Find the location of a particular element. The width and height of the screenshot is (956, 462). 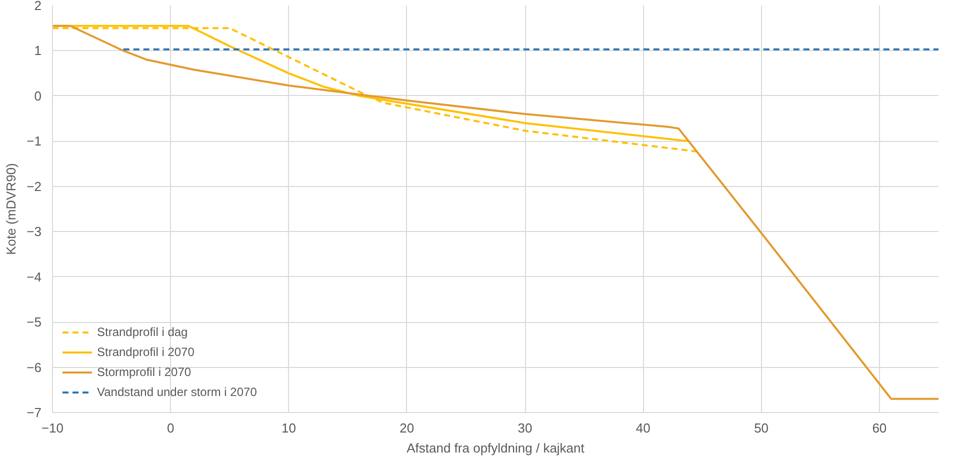

x-tick-label: 40 is located at coordinates (643, 428).